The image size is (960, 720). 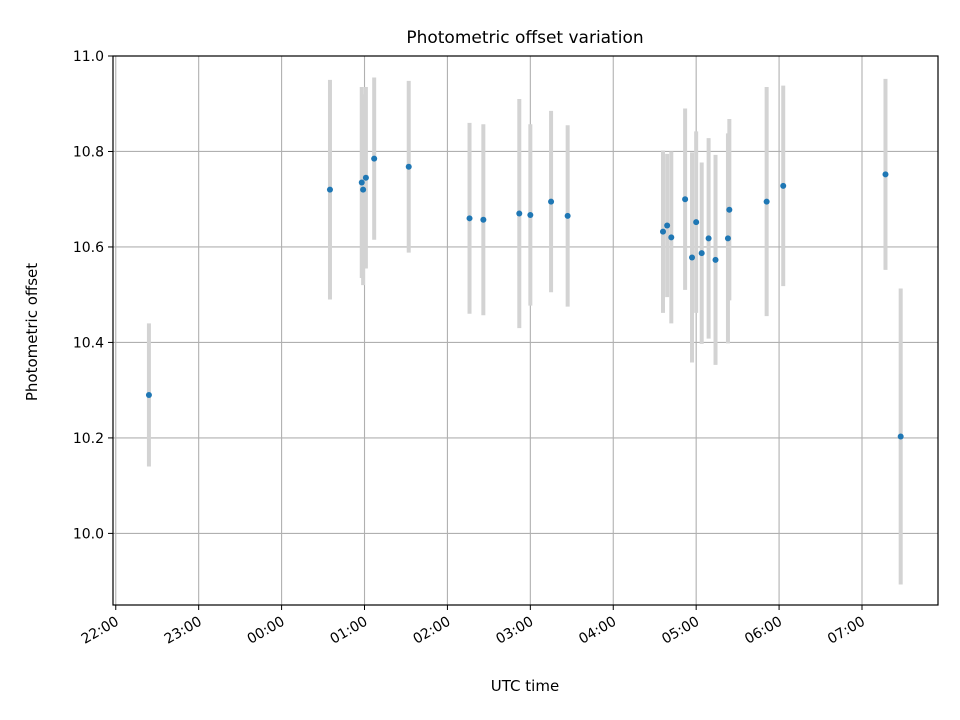 What do you see at coordinates (88, 439) in the screenshot?
I see `y-tick-label: 10.2` at bounding box center [88, 439].